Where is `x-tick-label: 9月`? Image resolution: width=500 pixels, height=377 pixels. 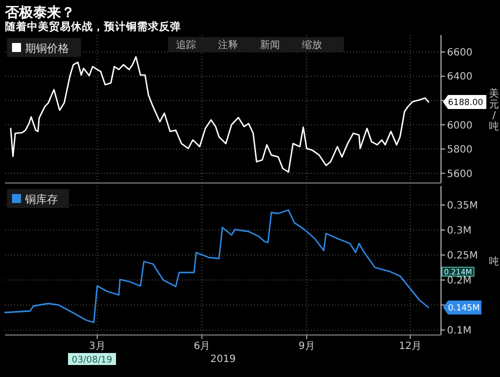
x-tick-label: 9月 is located at coordinates (306, 346).